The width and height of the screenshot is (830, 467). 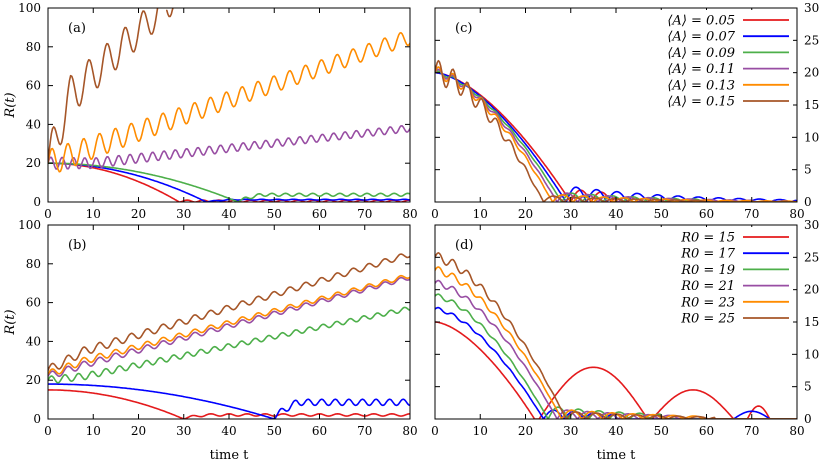 What do you see at coordinates (33, 264) in the screenshot?
I see `y-tick-label: 80` at bounding box center [33, 264].